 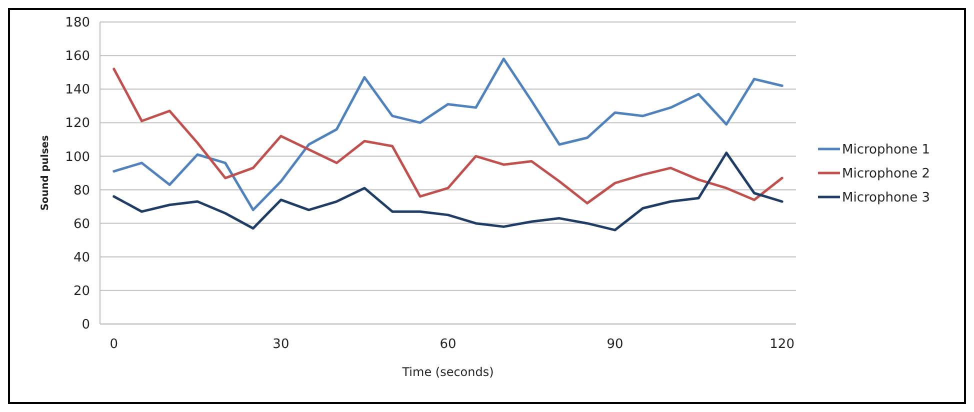 What do you see at coordinates (448, 344) in the screenshot?
I see `x-tick-label: 60` at bounding box center [448, 344].